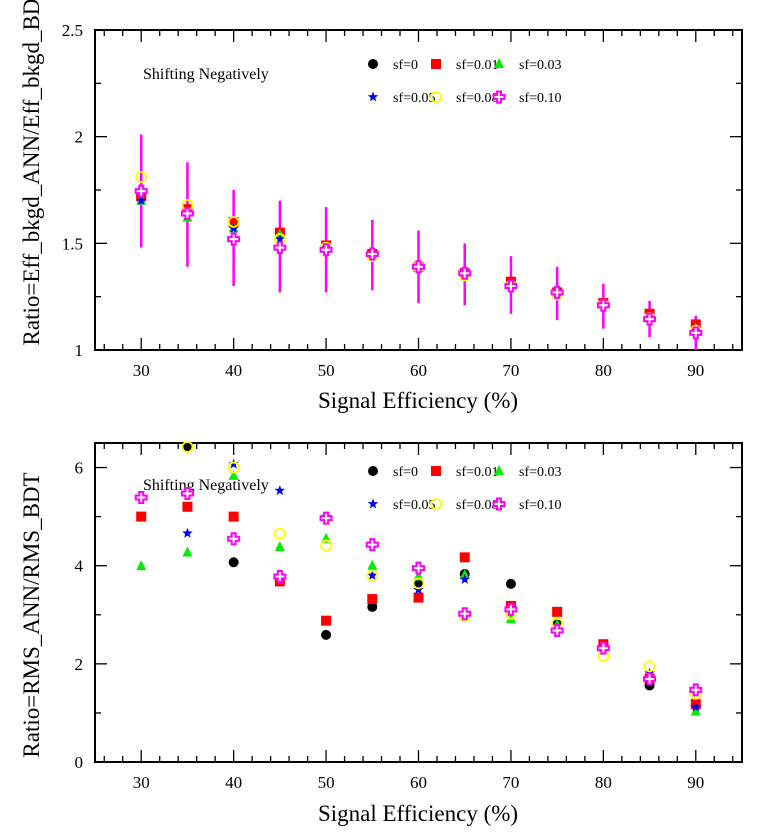  What do you see at coordinates (72, 243) in the screenshot?
I see `y-tick-label: 1.5` at bounding box center [72, 243].